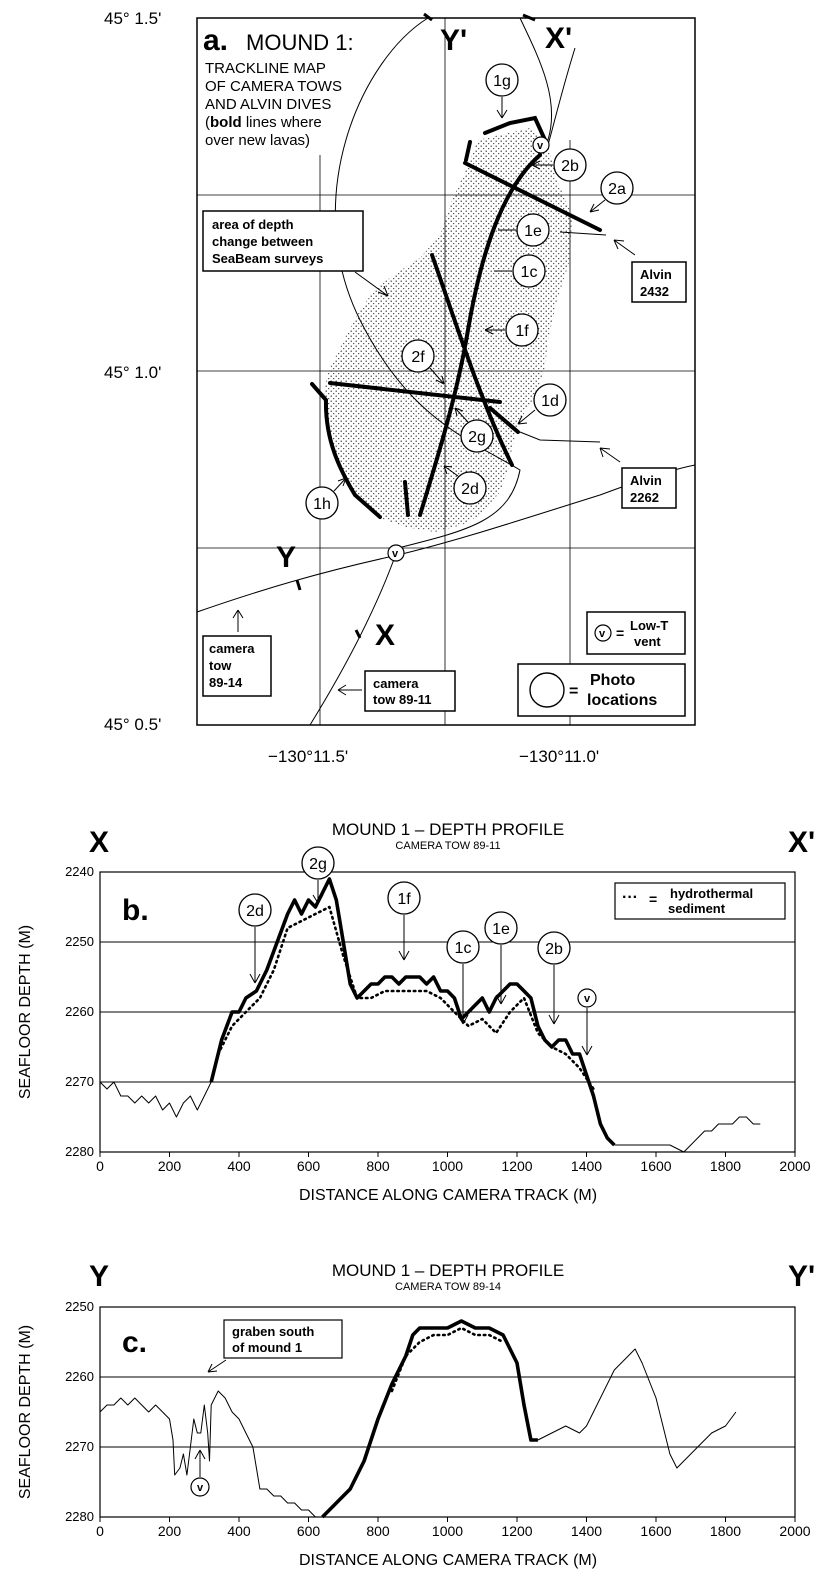 This screenshot has height=1569, width=820. I want to click on map-bold-note: (bold lines where, so click(263, 122).